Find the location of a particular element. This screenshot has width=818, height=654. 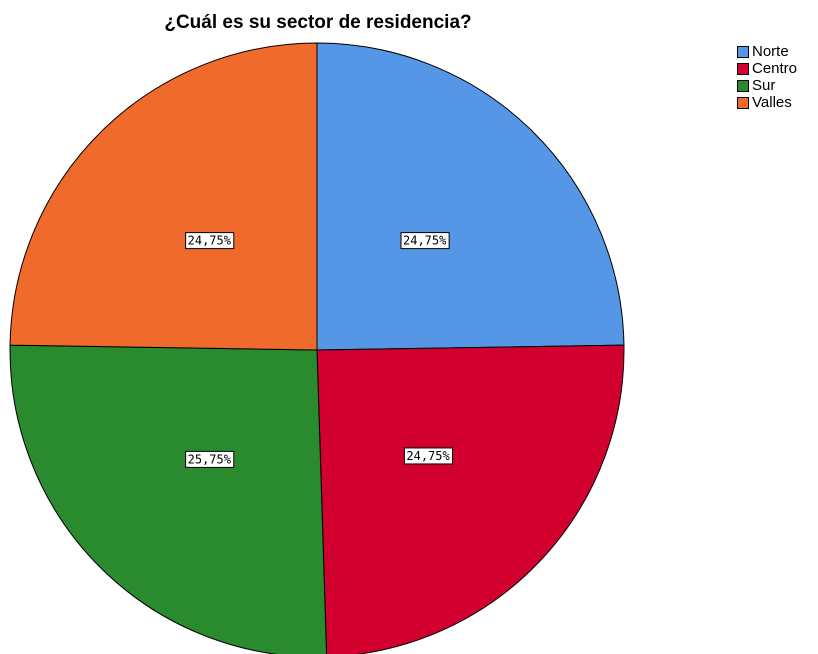

slice-label-box-valles is located at coordinates (210, 241).